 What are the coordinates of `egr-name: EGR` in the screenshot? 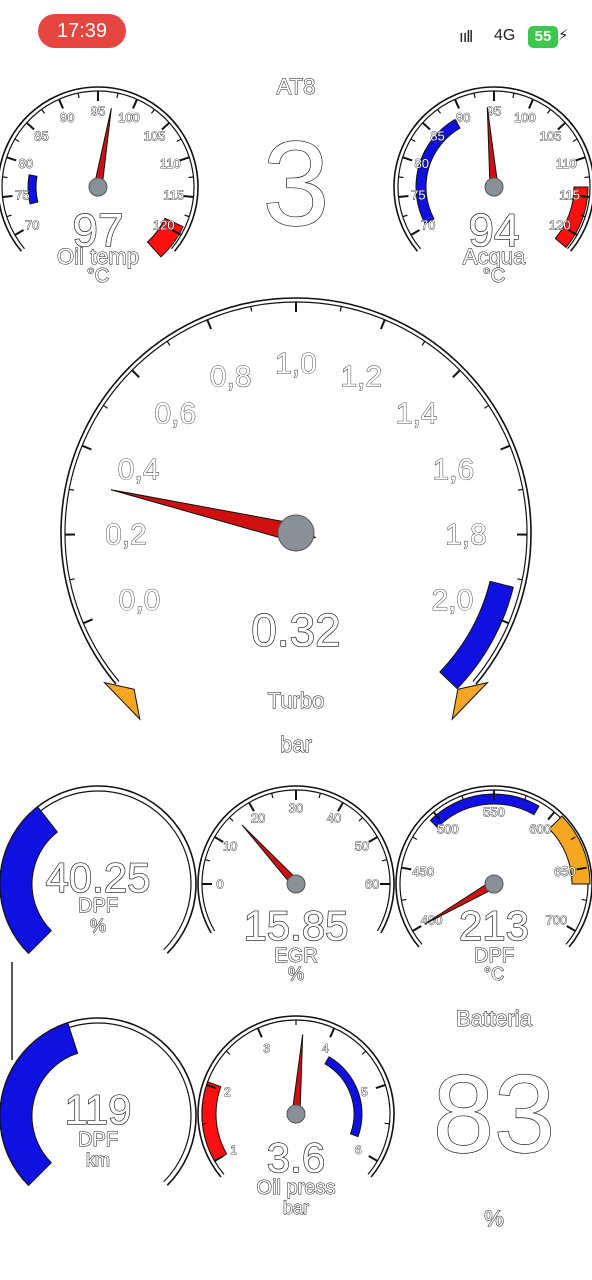 It's located at (295, 956).